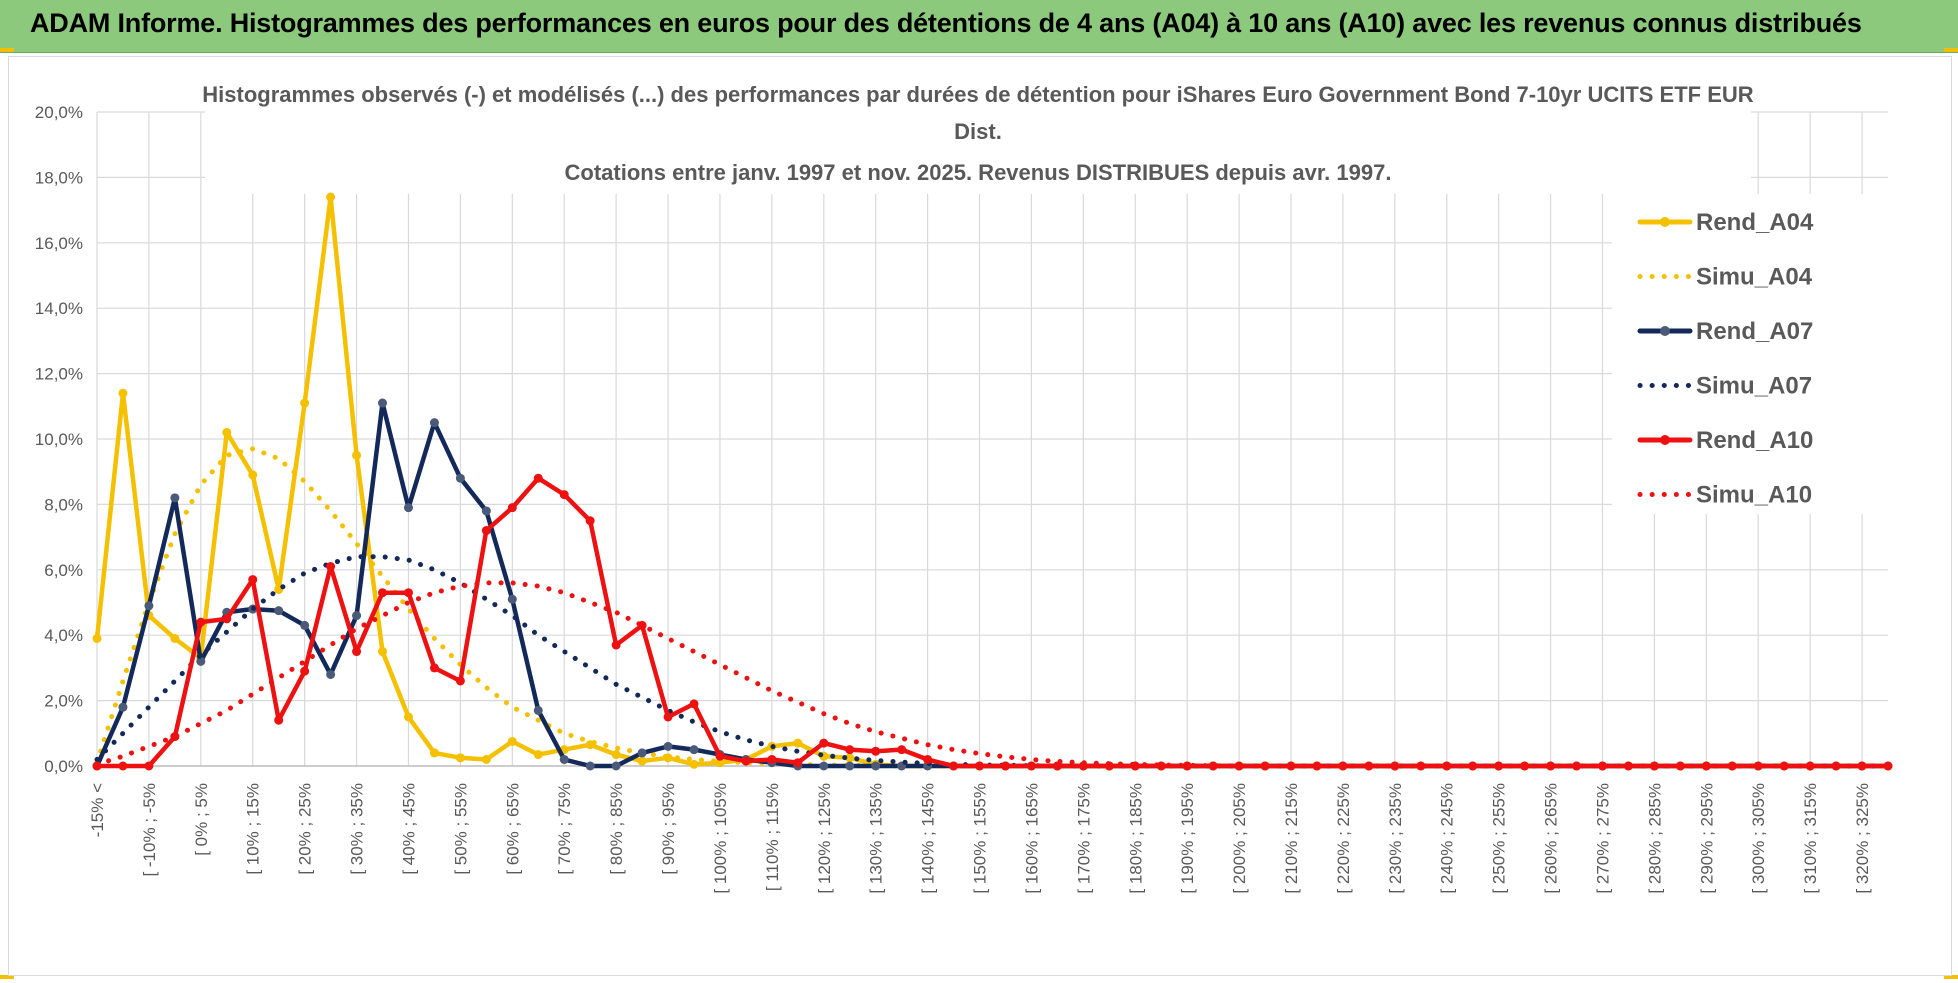 Image resolution: width=1958 pixels, height=983 pixels. I want to click on x-tick-label: [ 180% ; 185%, so click(1135, 838).